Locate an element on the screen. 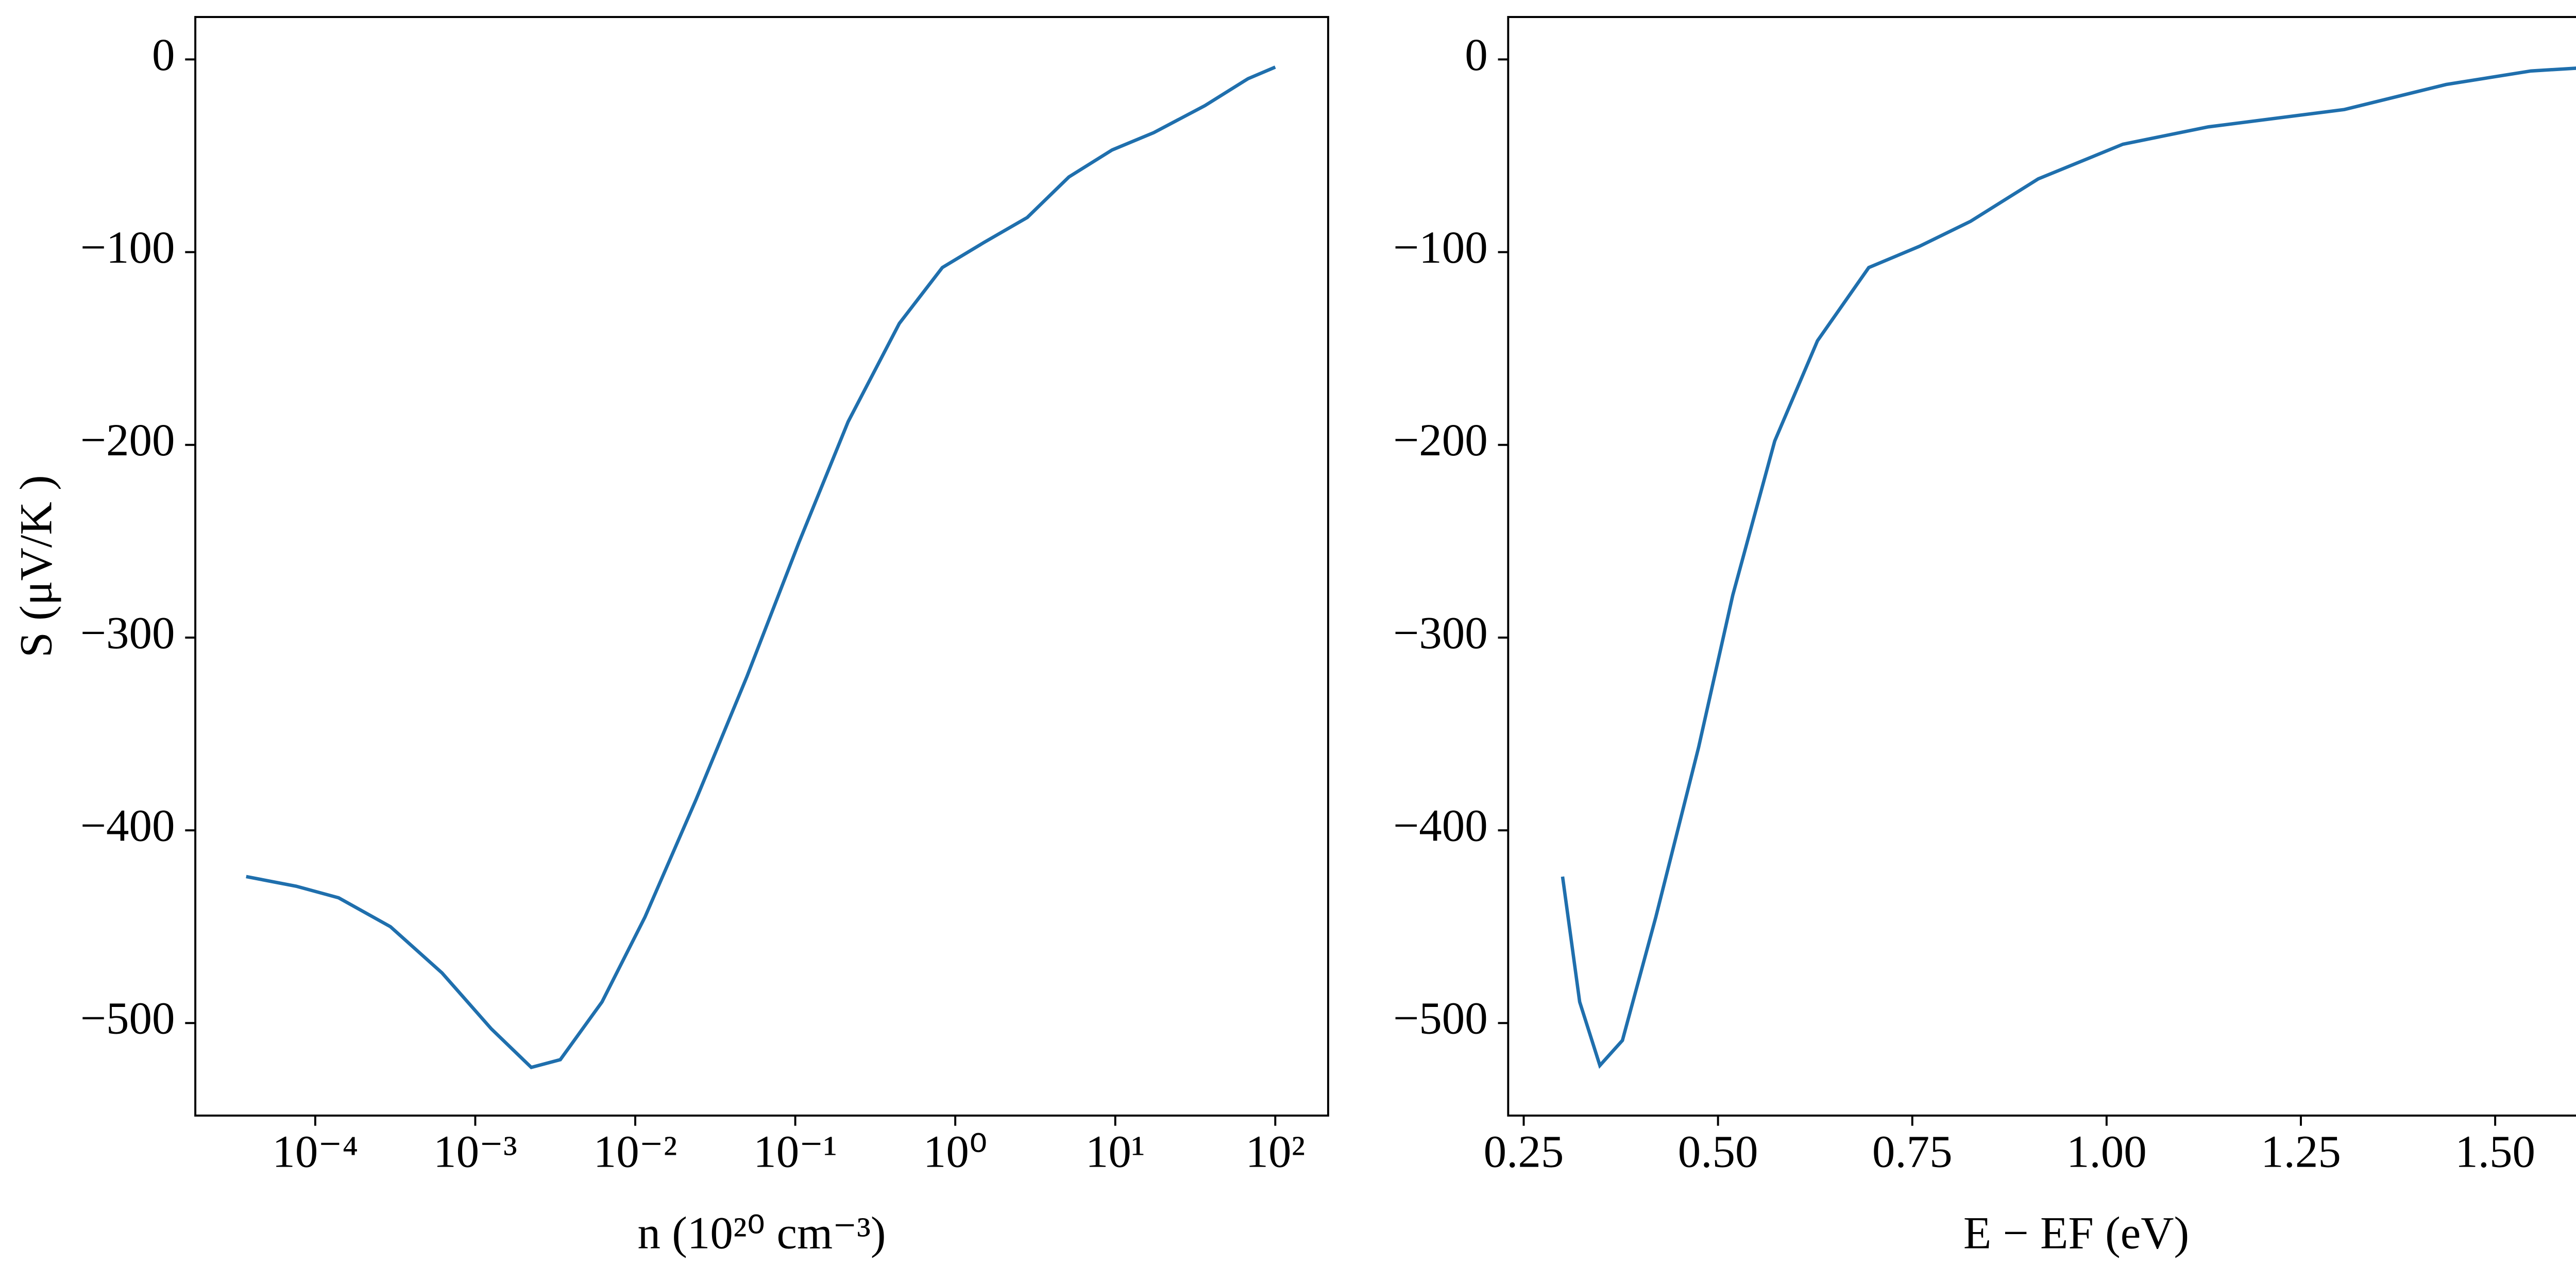  x-tick-label: 10² is located at coordinates (1275, 1151).